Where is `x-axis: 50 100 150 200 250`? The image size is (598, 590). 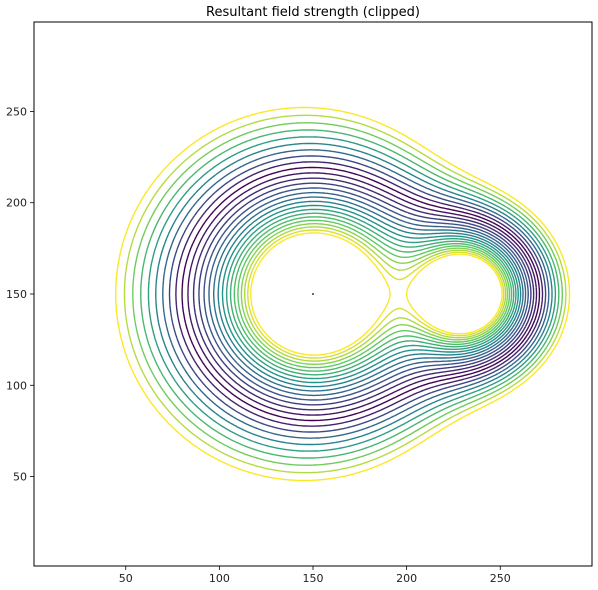
x-axis: 50 100 150 200 250 is located at coordinates (315, 575).